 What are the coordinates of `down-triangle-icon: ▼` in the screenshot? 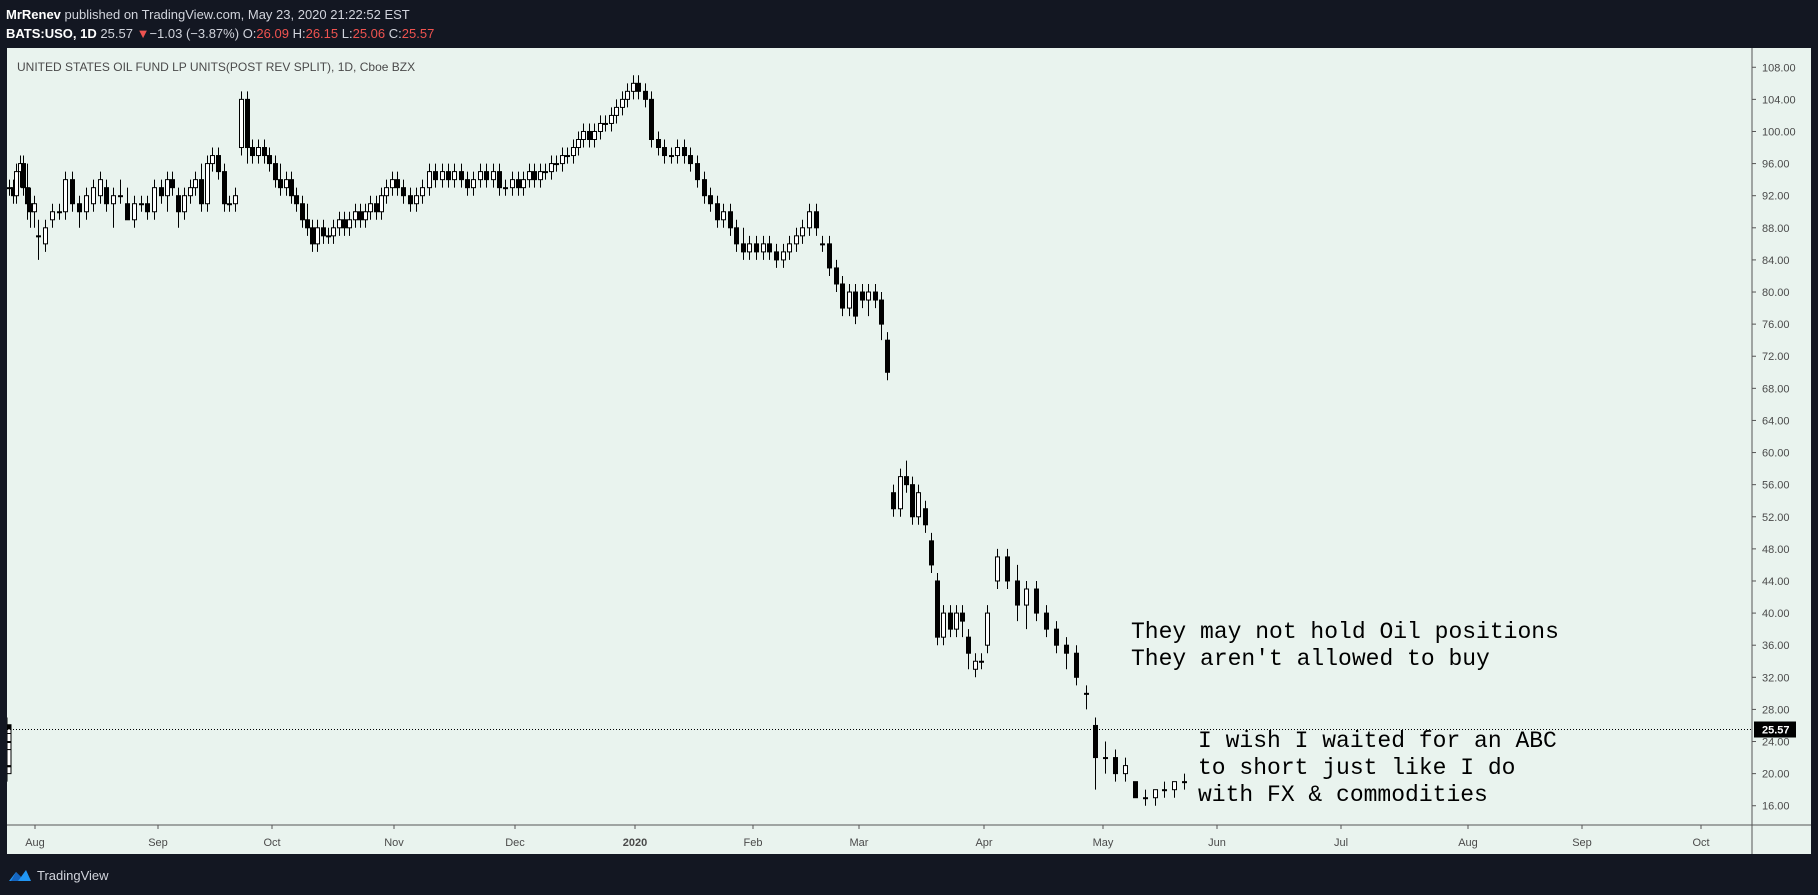 It's located at (143, 33).